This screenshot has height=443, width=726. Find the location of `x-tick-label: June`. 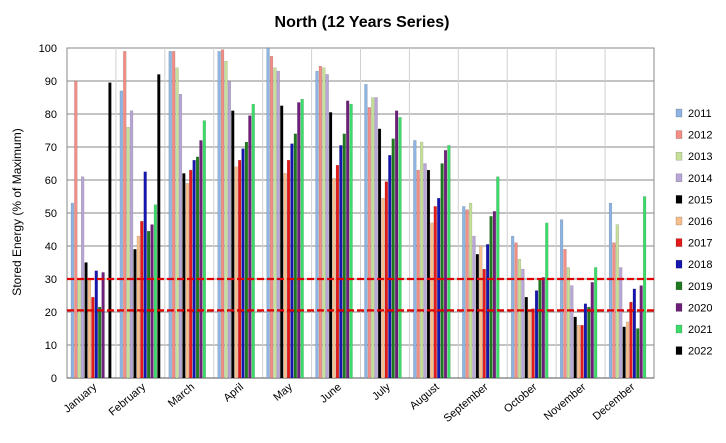

x-tick-label: June is located at coordinates (331, 393).